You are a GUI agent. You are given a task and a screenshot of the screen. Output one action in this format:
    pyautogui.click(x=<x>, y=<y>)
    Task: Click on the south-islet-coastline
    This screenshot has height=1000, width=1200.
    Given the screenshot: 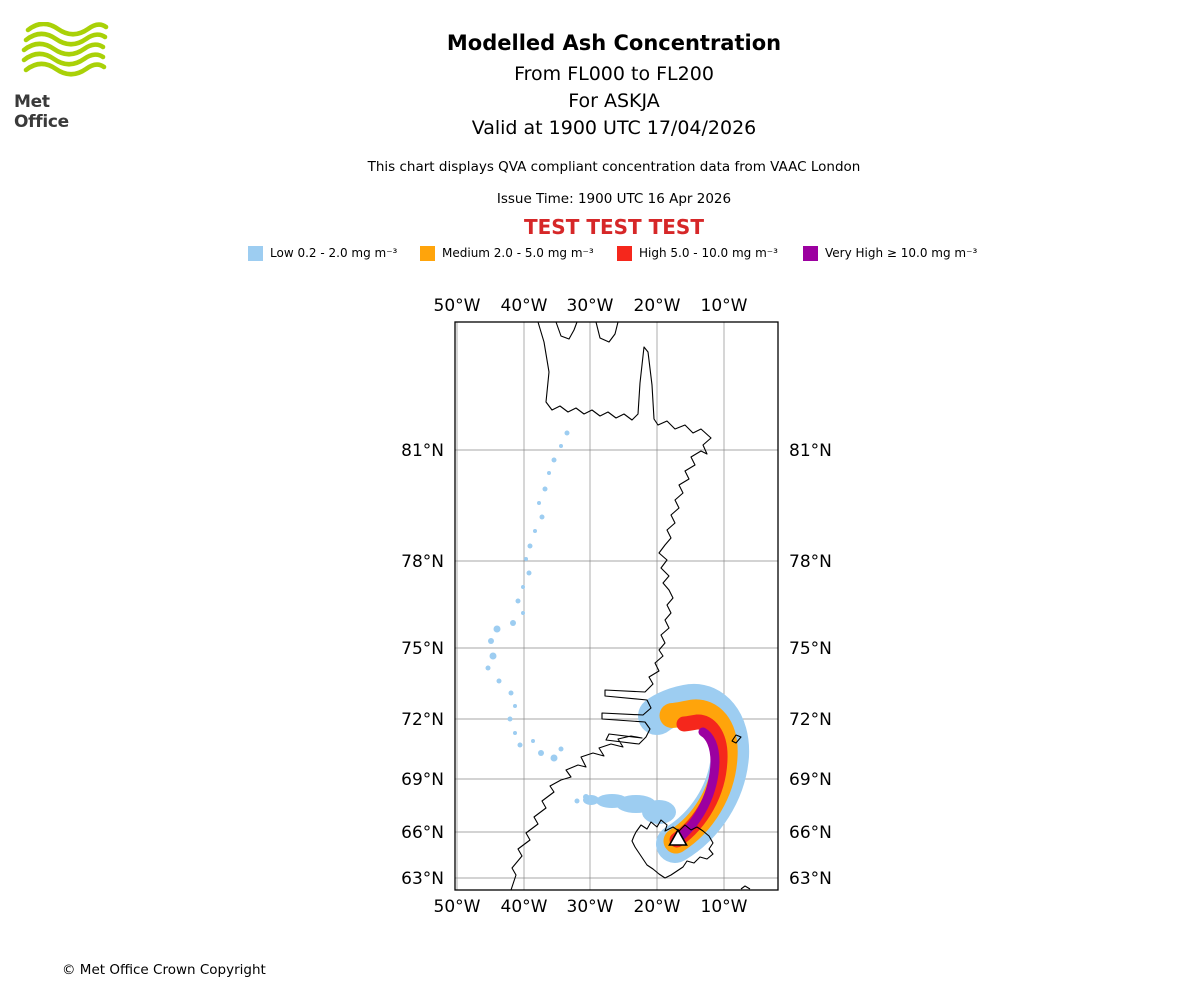 What is the action you would take?
    pyautogui.click(x=745, y=887)
    